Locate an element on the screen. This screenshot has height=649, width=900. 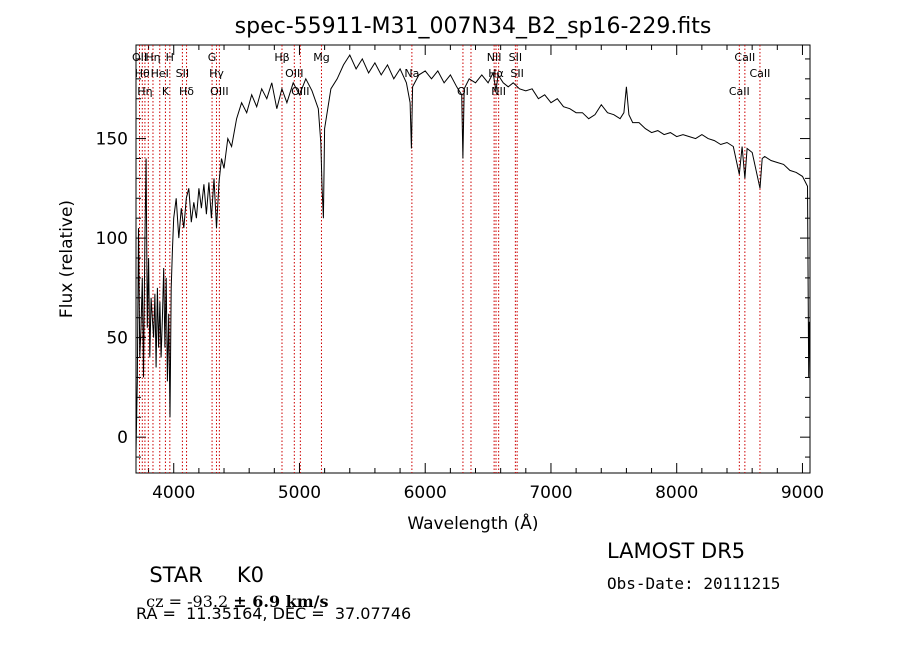
x-axis-label: Wavelength (Å) is located at coordinates (472, 523).